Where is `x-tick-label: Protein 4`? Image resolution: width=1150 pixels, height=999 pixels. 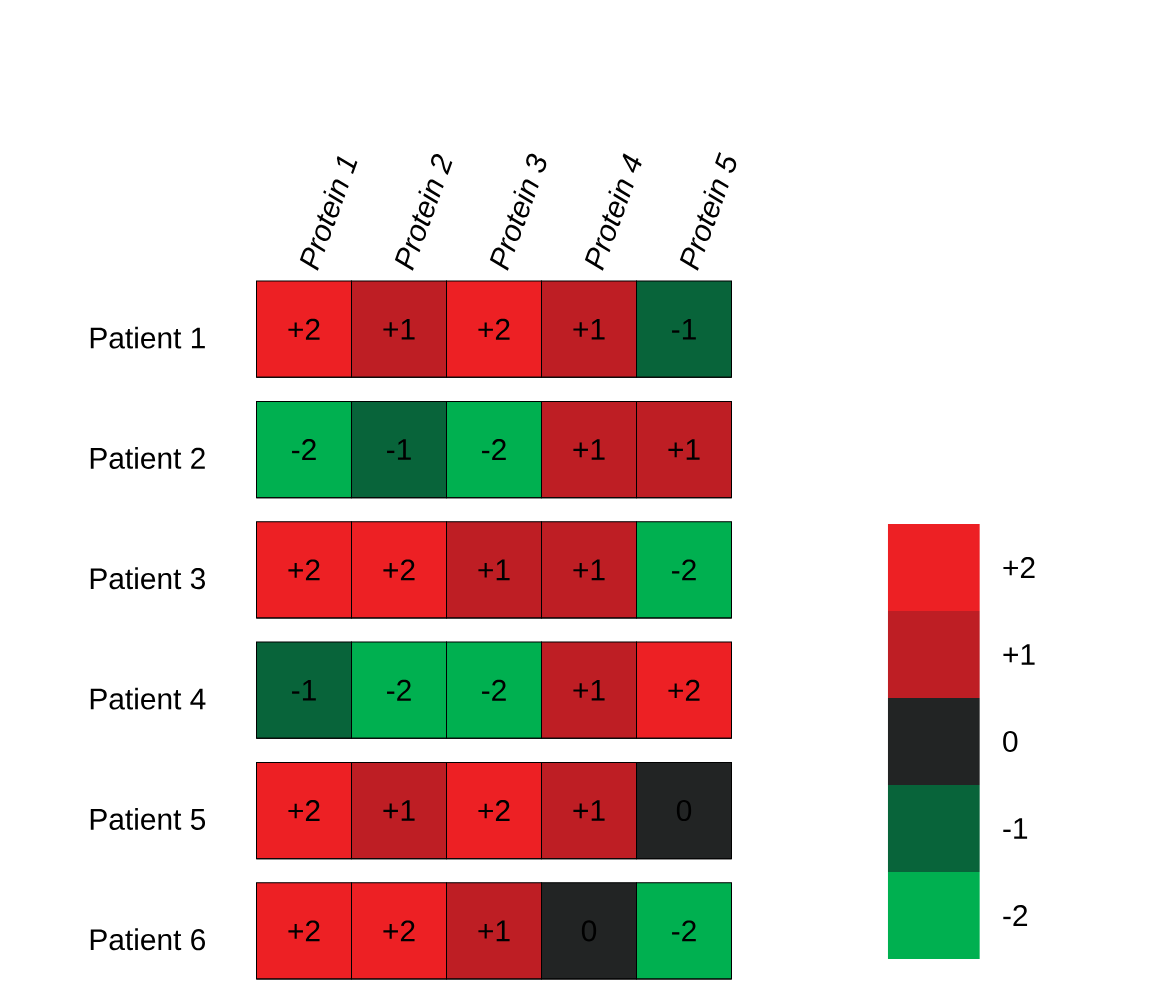
x-tick-label: Protein 4 is located at coordinates (613, 212).